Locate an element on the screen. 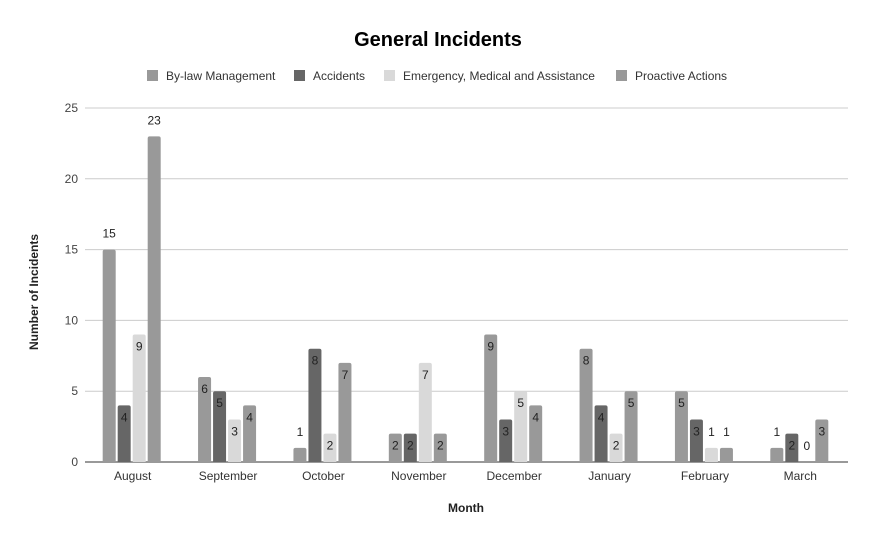 The height and width of the screenshot is (542, 876). x-tick-label: August is located at coordinates (133, 476).